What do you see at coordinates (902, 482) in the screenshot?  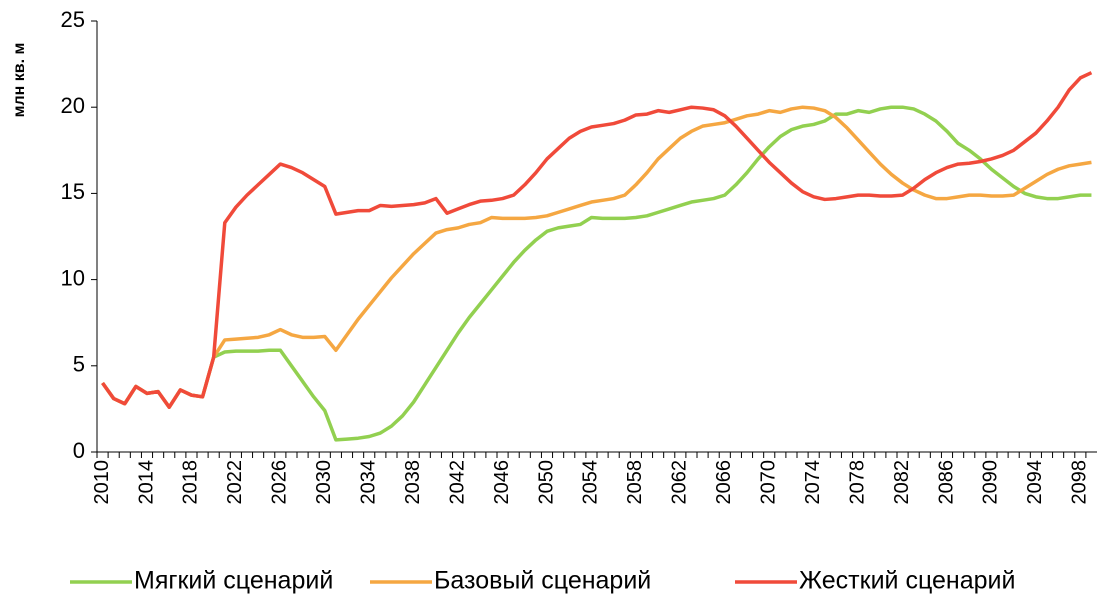 I see `x-tick-label: 2082` at bounding box center [902, 482].